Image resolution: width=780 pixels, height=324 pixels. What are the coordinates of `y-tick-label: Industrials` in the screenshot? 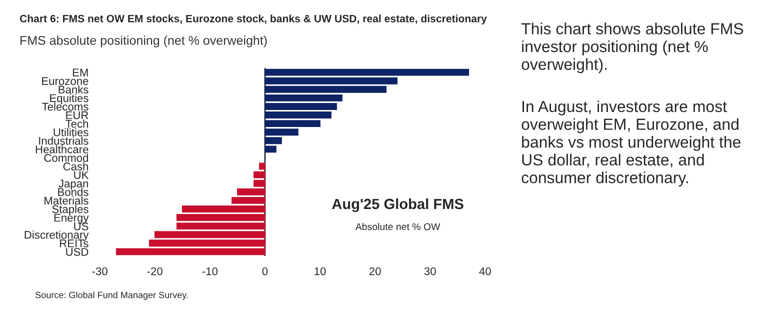 It's located at (63, 140).